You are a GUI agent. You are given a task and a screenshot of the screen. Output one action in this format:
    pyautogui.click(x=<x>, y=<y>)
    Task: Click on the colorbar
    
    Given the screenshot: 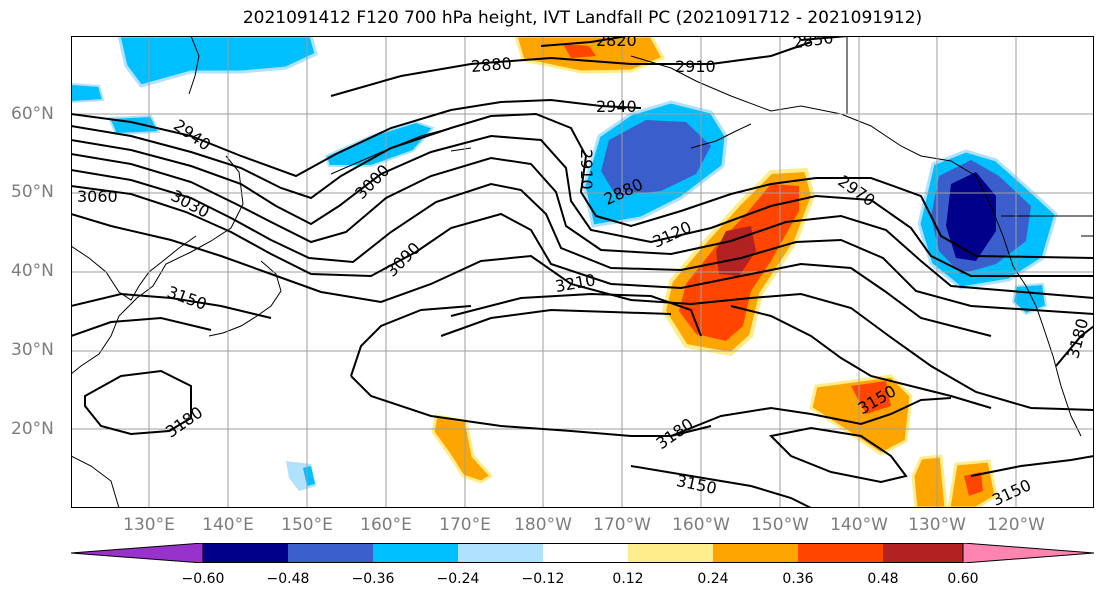 What is the action you would take?
    pyautogui.click(x=583, y=553)
    